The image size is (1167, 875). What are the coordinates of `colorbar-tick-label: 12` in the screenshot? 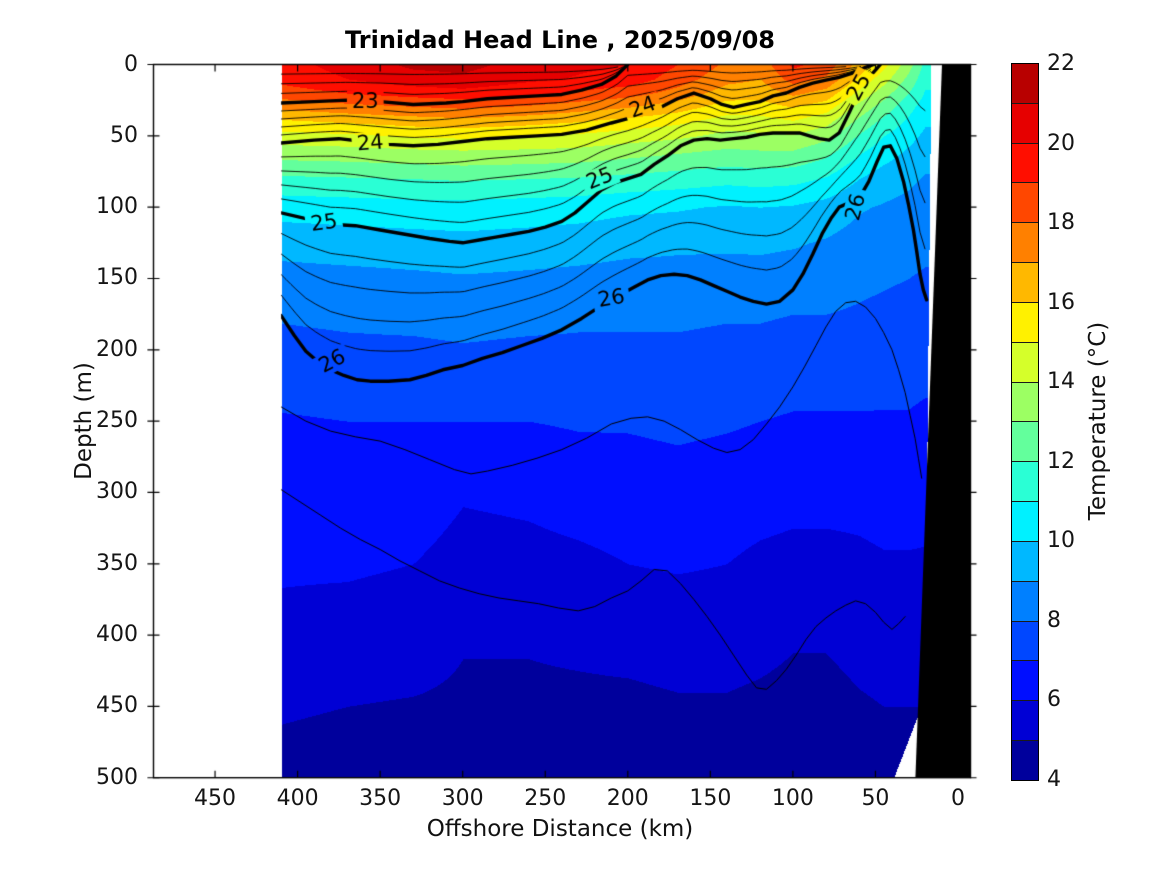 It's located at (1061, 461).